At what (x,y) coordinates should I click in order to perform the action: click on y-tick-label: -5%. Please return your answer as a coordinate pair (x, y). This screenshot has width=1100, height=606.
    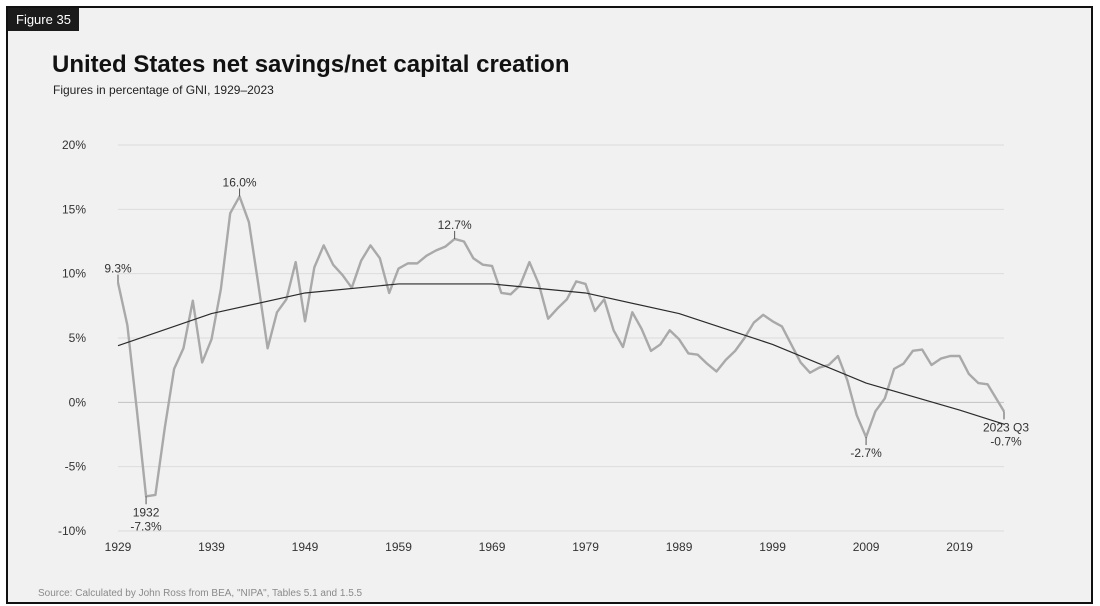
    Looking at the image, I should click on (76, 467).